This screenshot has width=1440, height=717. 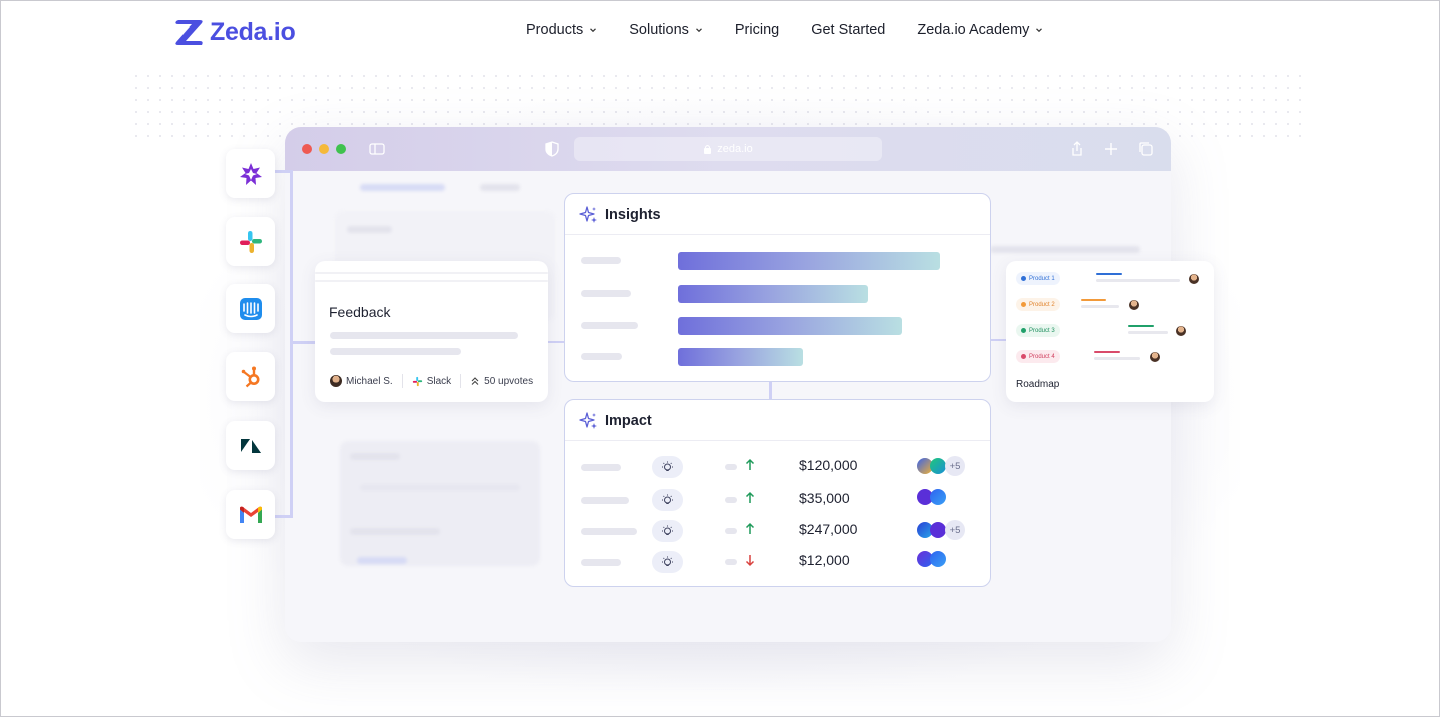 I want to click on integration-gmail, so click(x=250, y=514).